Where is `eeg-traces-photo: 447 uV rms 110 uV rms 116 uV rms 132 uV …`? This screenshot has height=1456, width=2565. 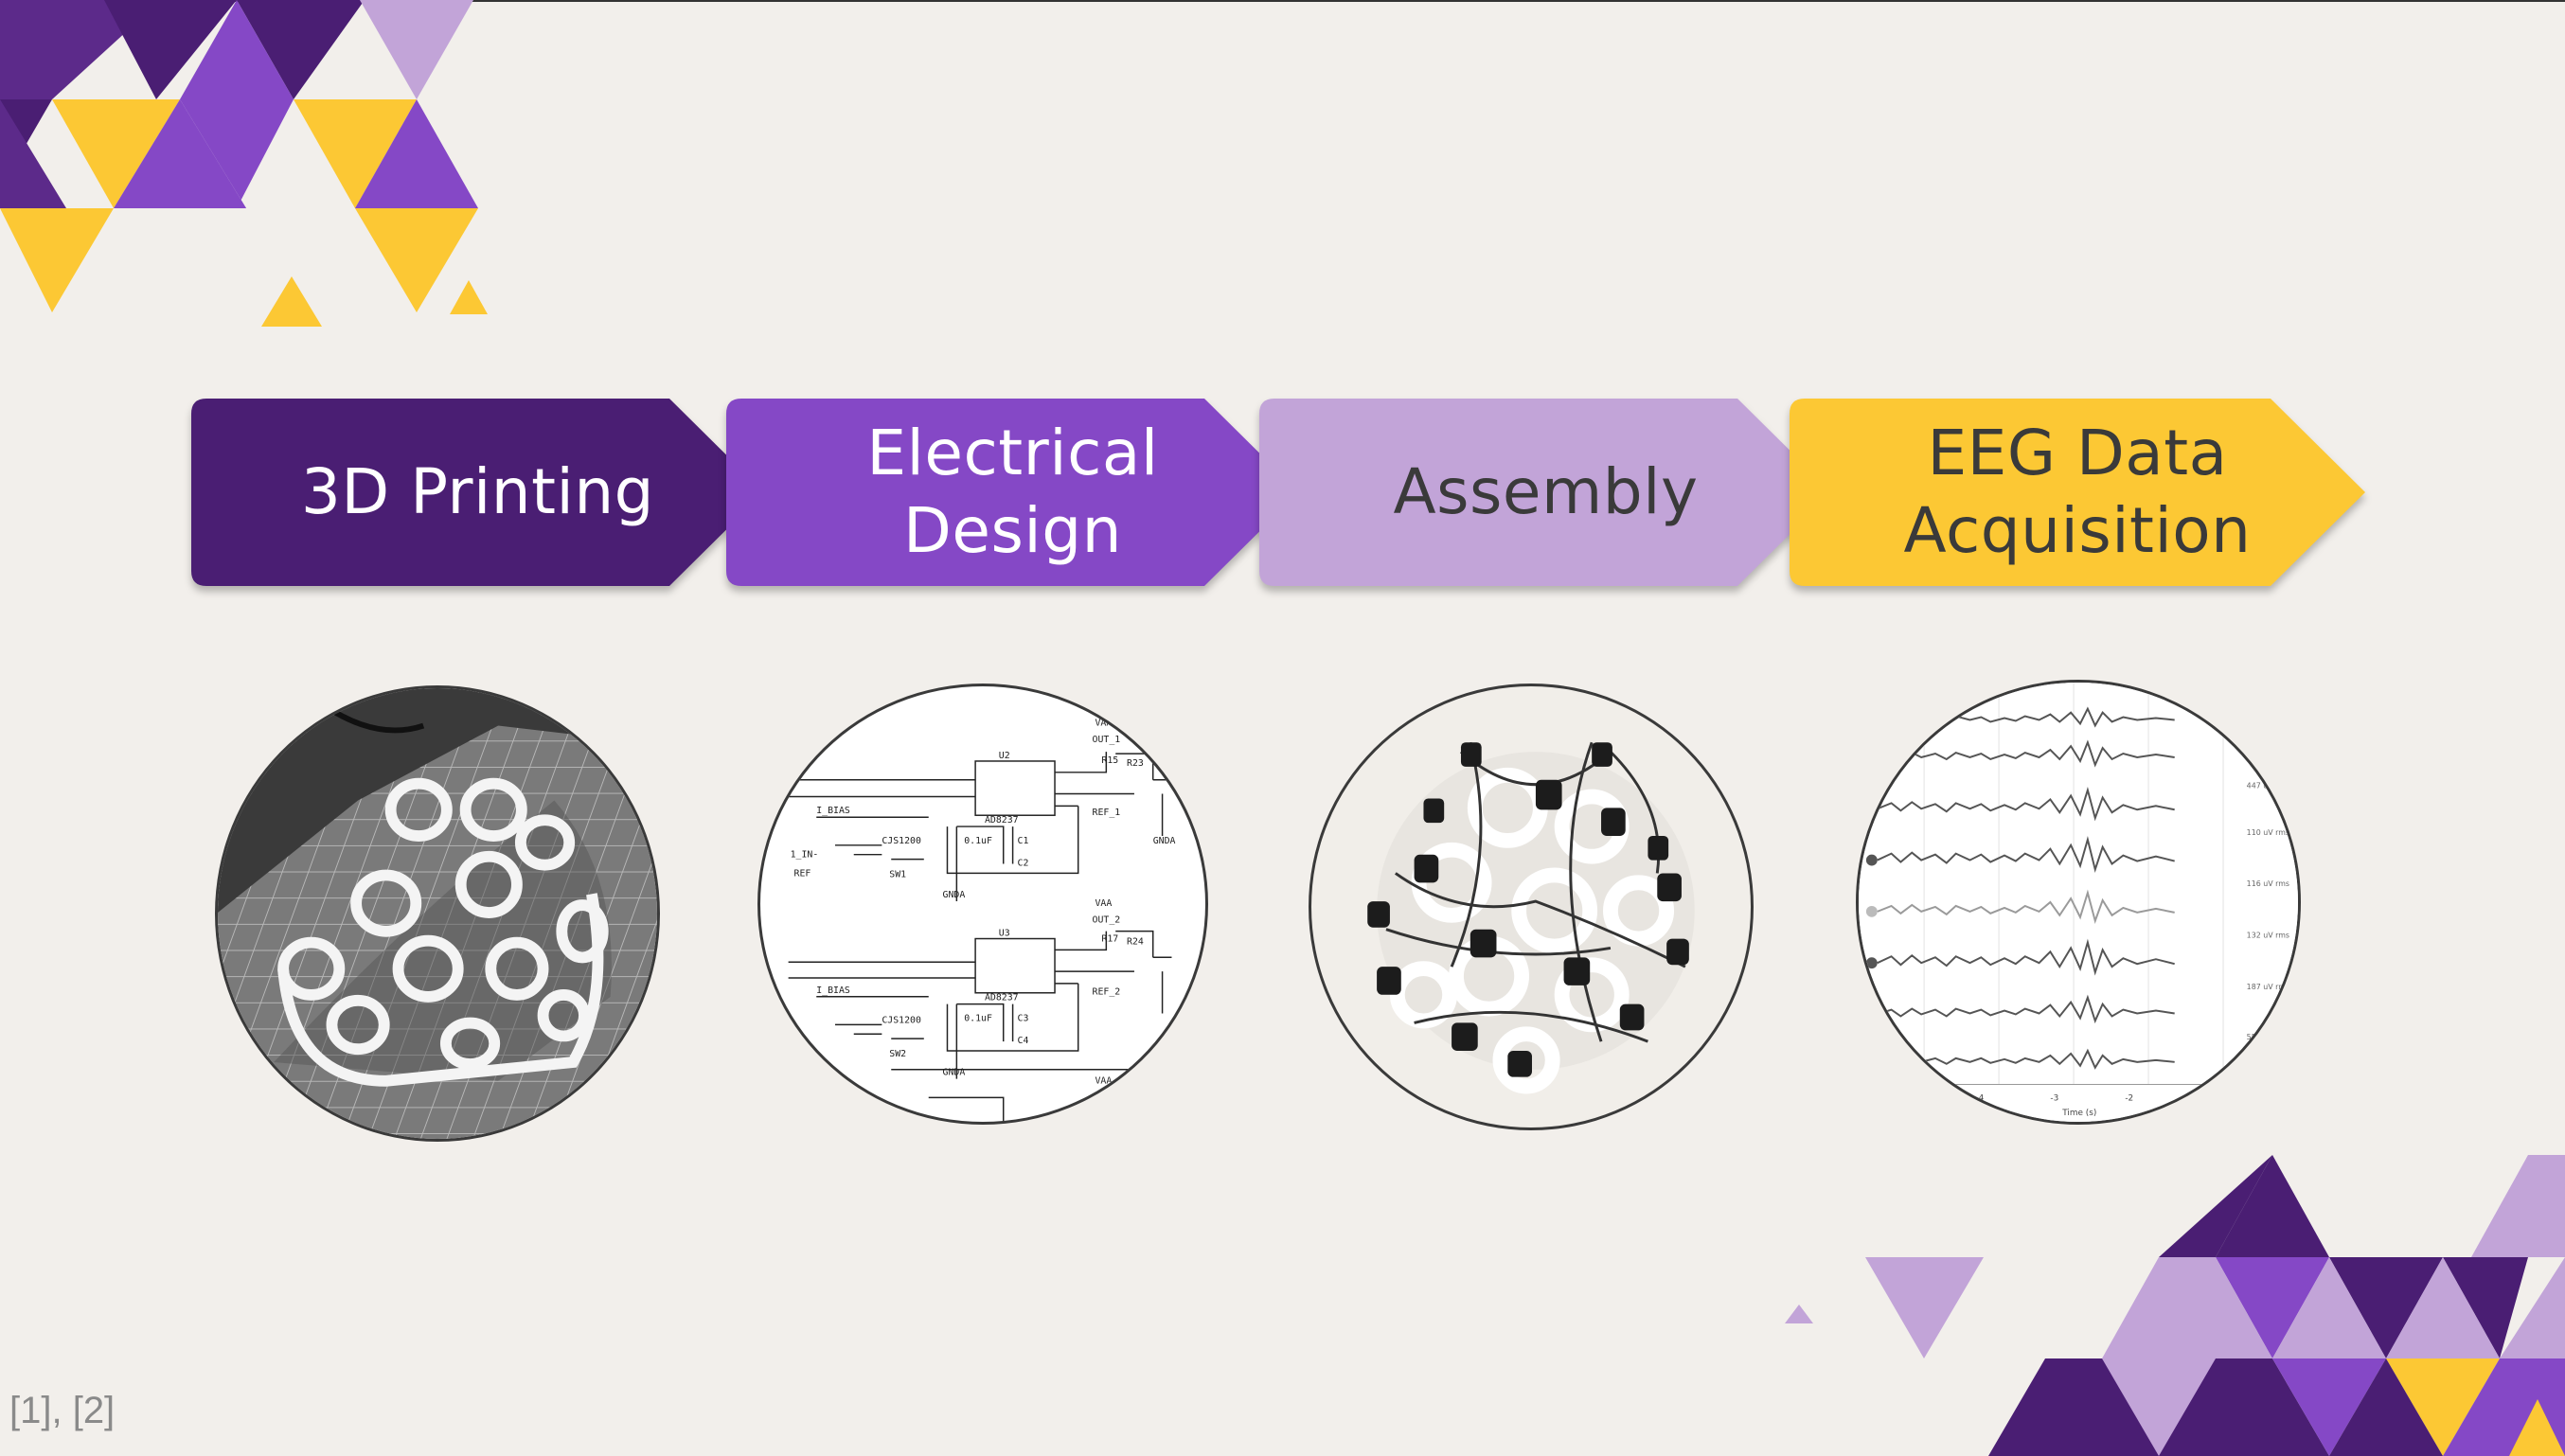
eeg-traces-photo: 447 uV rms 110 uV rms 116 uV rms 132 uV … is located at coordinates (2078, 902).